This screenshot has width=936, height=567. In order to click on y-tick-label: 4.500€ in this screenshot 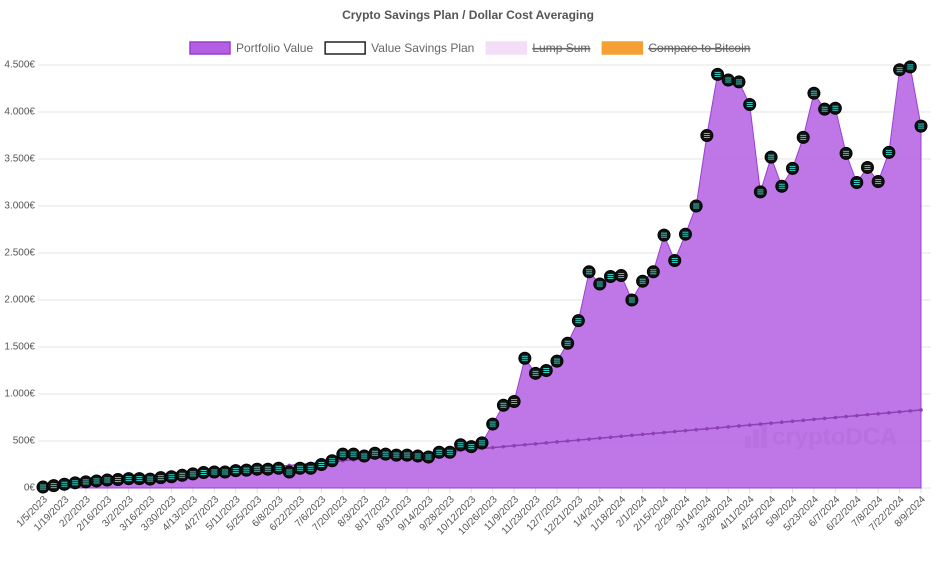, I will do `click(19, 65)`.